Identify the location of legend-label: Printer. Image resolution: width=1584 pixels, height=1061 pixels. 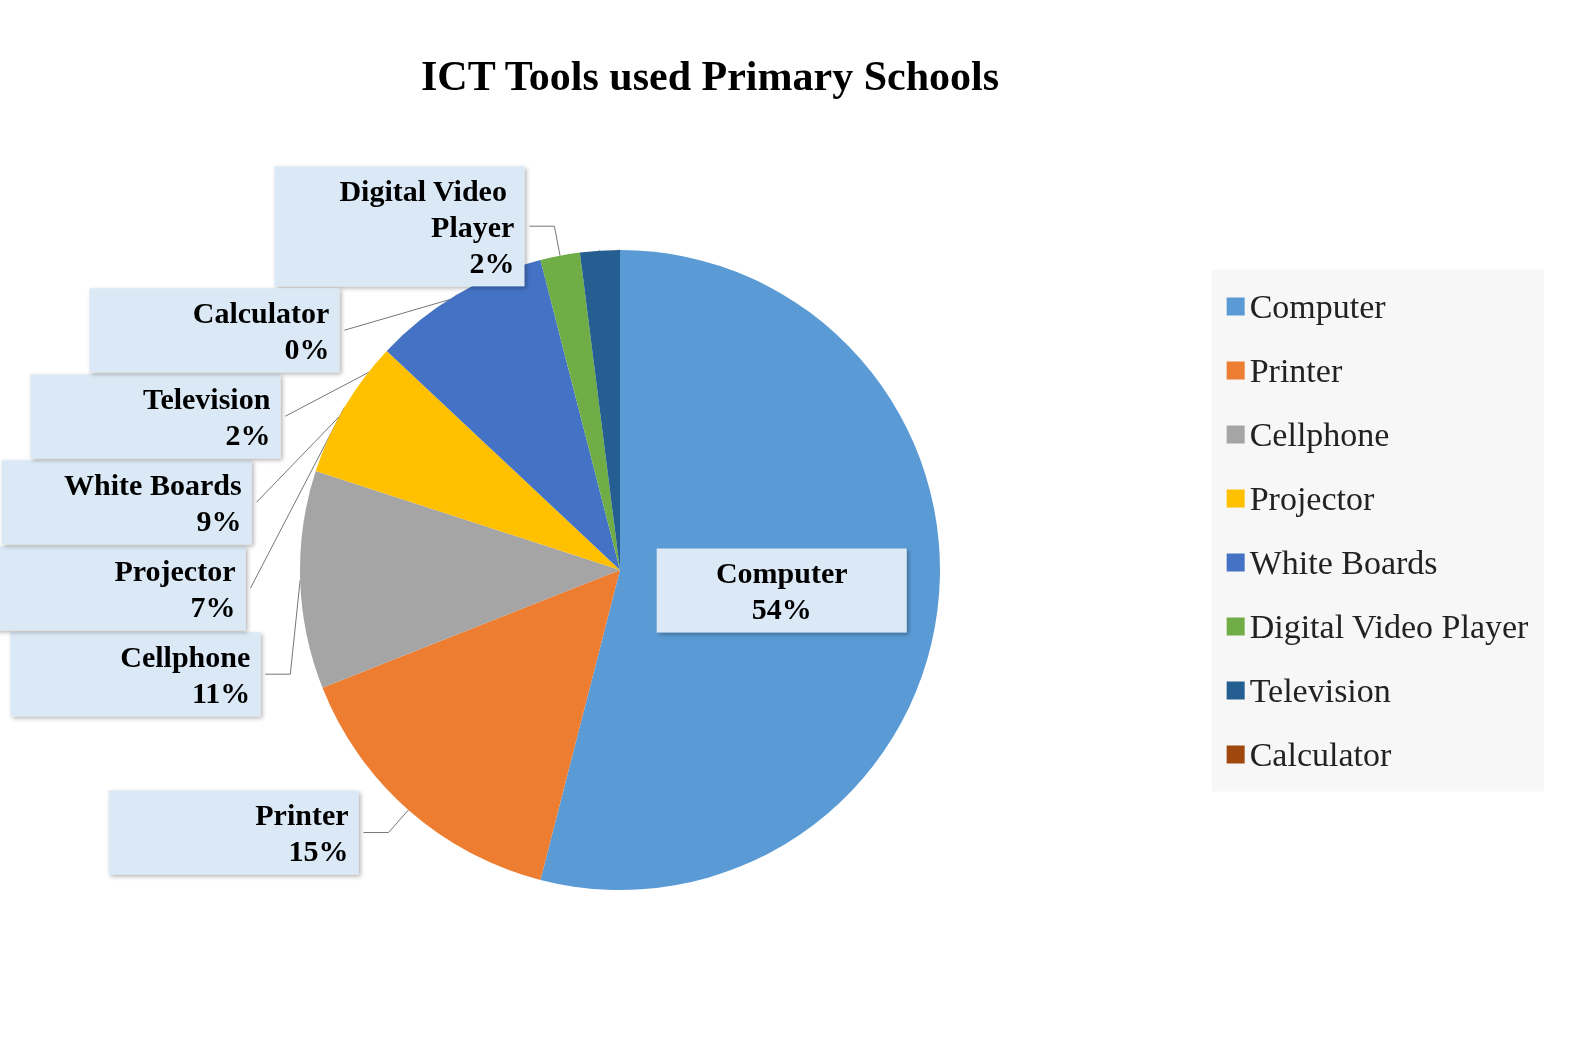
(1296, 370).